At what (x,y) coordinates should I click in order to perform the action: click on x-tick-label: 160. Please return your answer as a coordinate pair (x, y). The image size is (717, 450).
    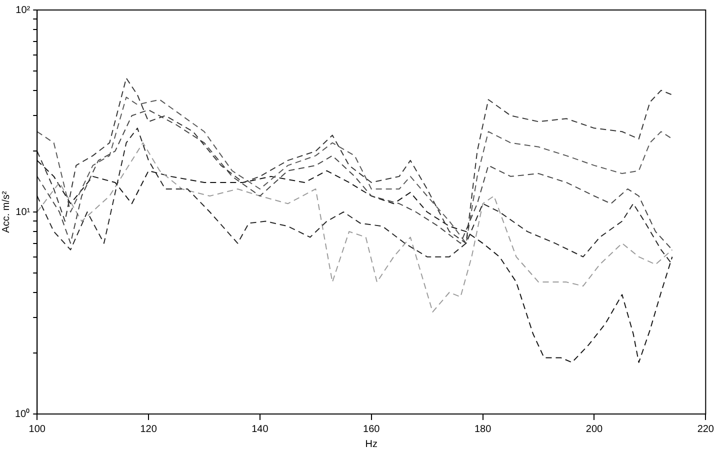
    Looking at the image, I should click on (371, 429).